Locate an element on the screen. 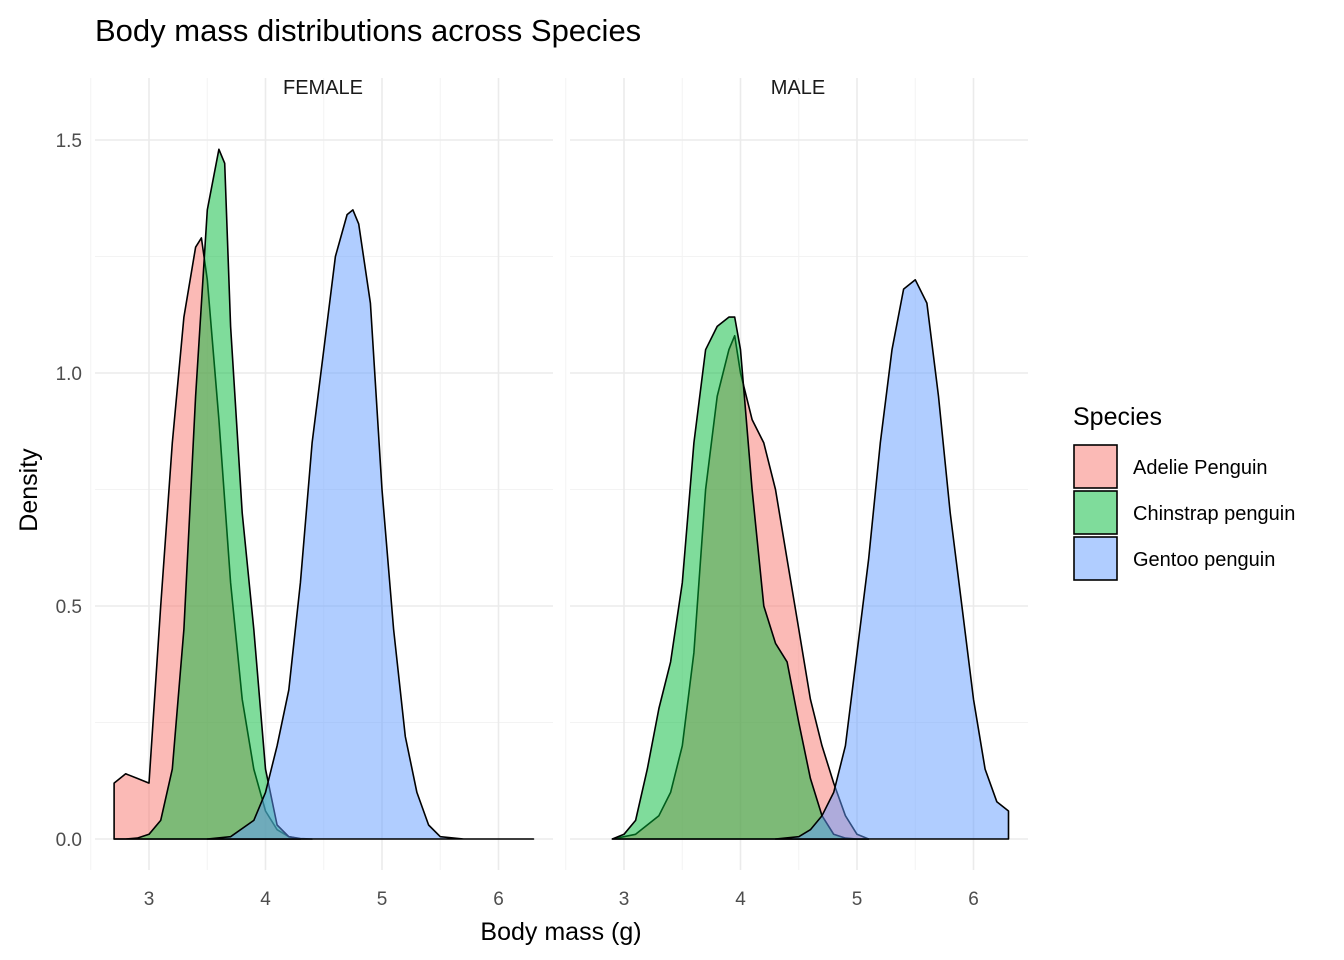 The width and height of the screenshot is (1344, 960). y-tick-label: 0.0 is located at coordinates (69, 840).